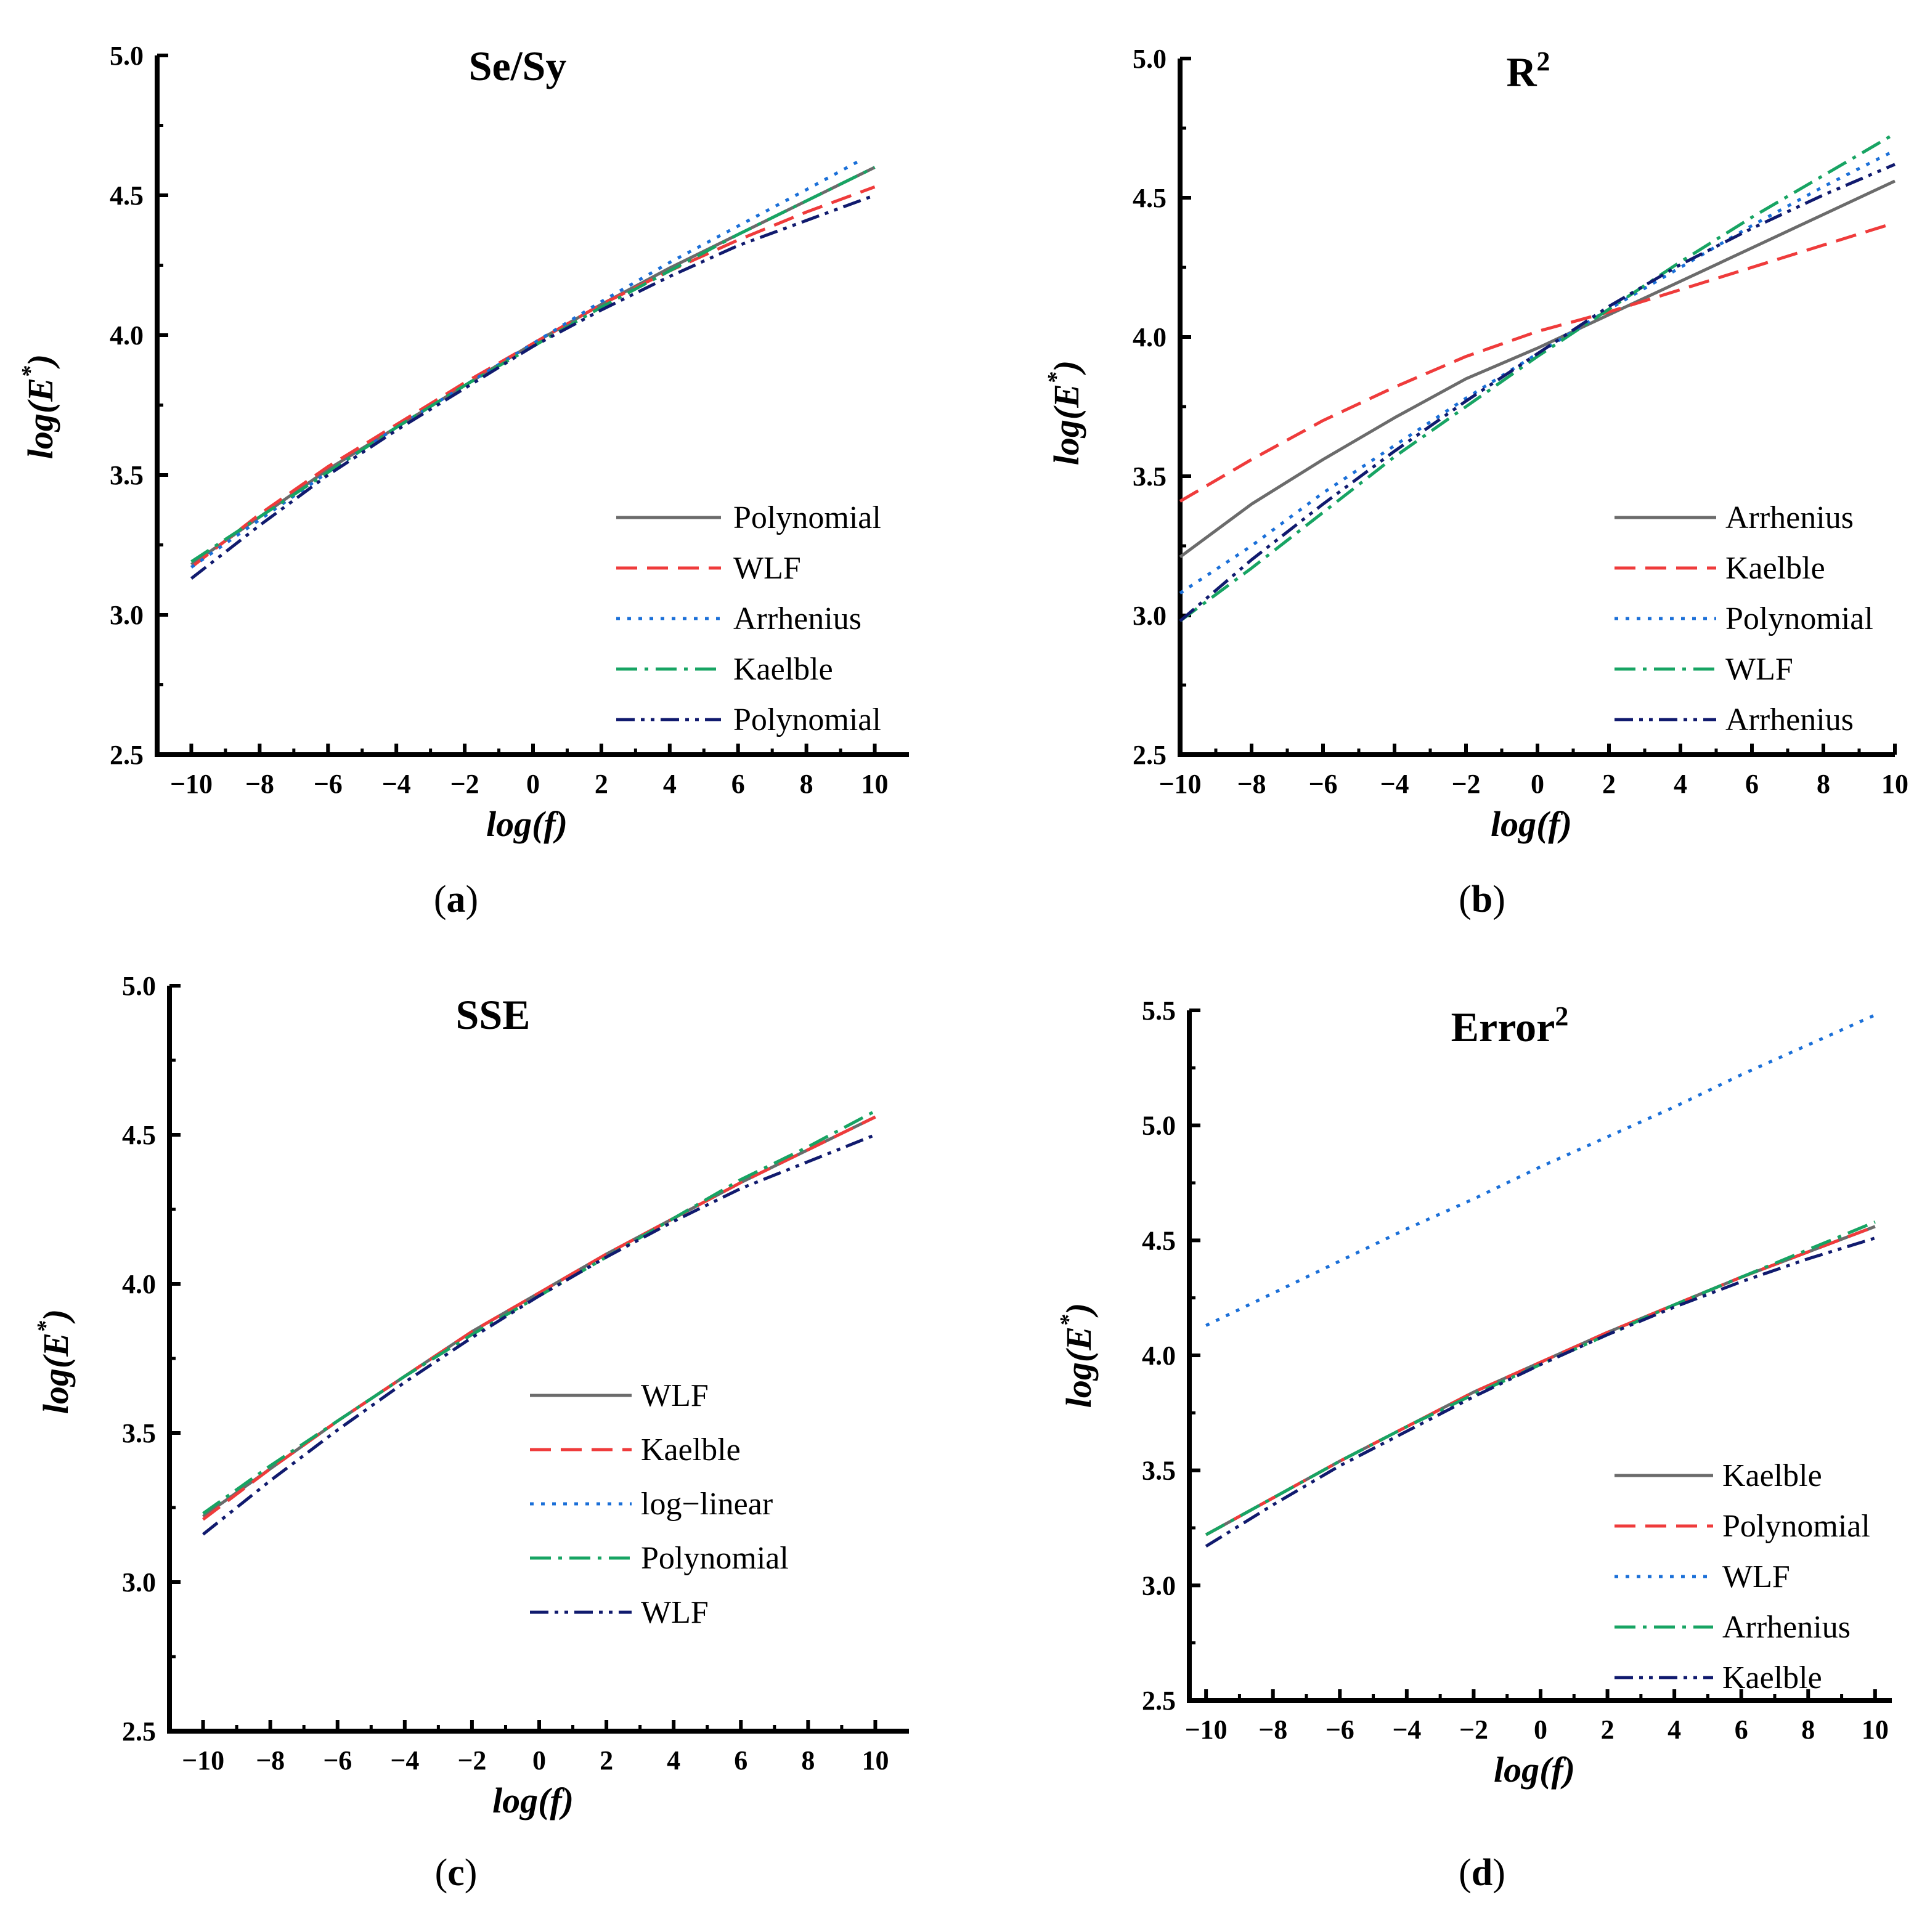  I want to click on legend: Kaelble Polynomial WLF Arrhenius Kaelble, so click(1743, 1577).